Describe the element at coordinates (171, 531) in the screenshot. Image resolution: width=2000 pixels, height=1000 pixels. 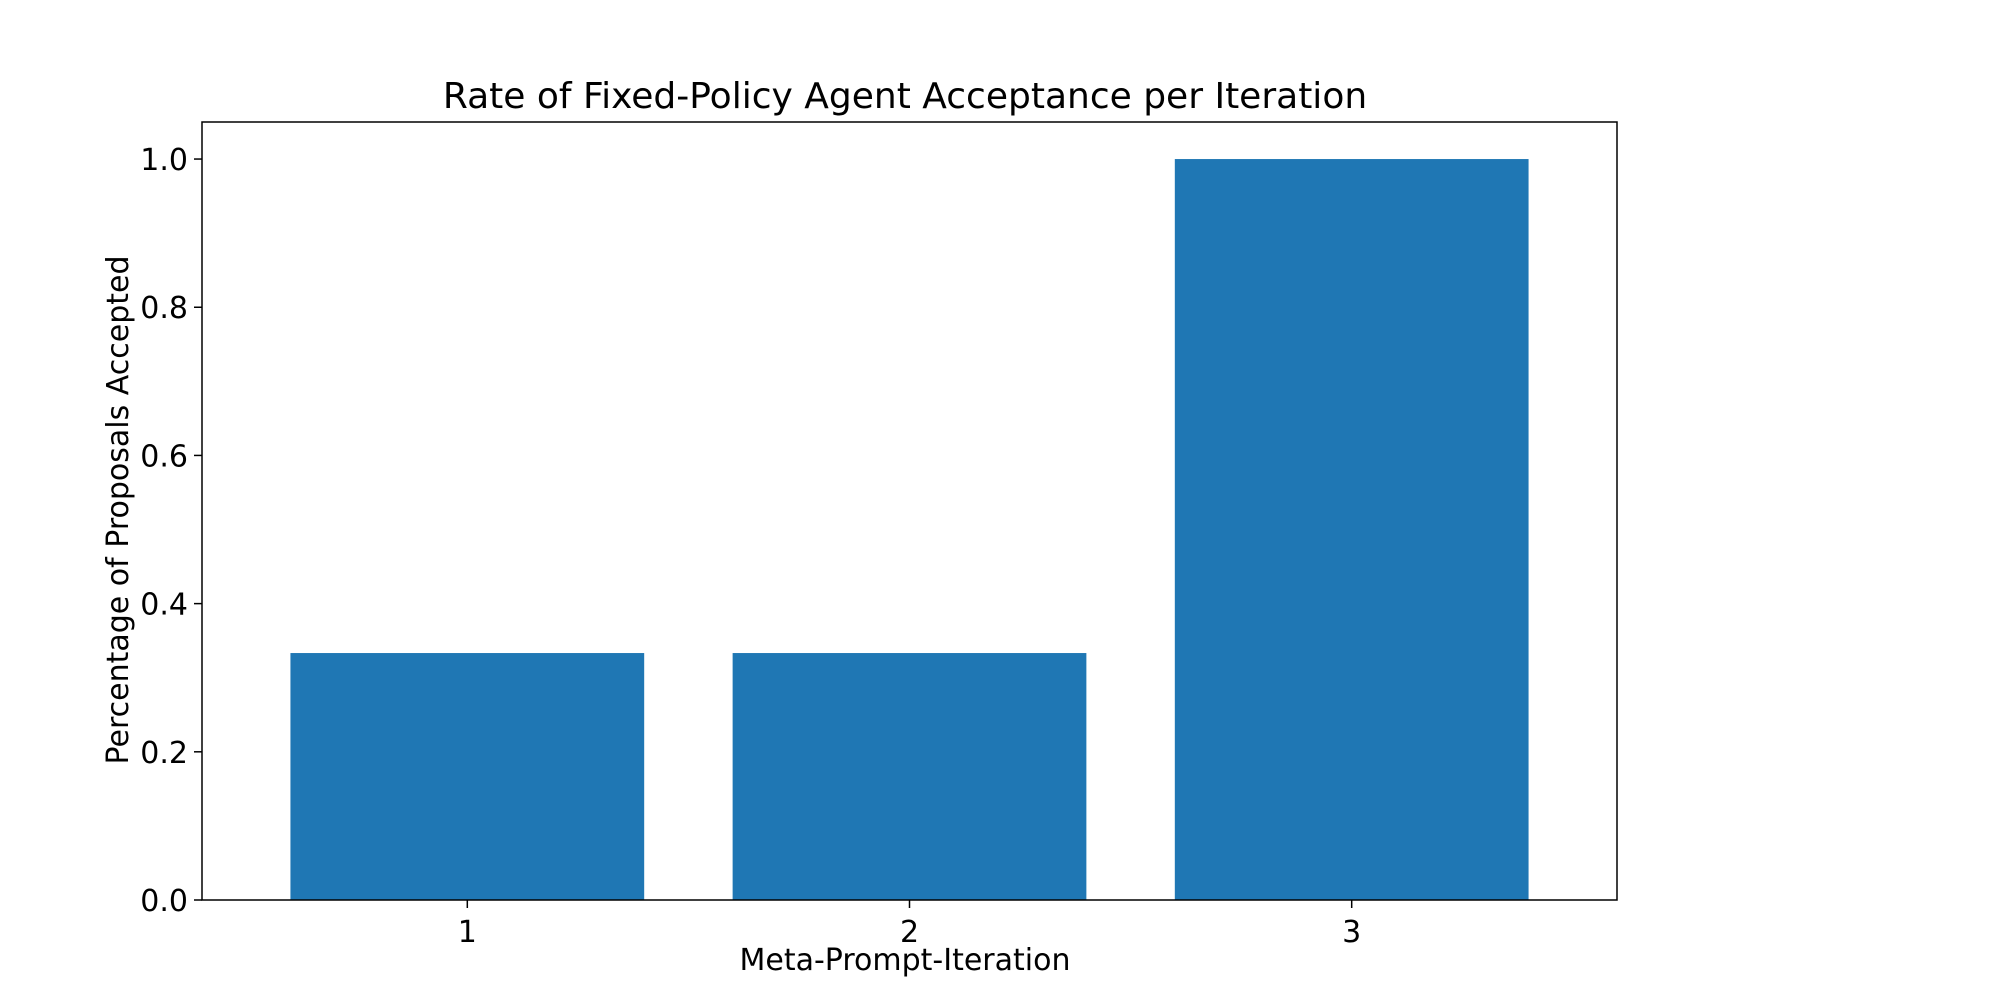
I see `y-axis-ticks: 0.0 0.2 0.4 0.6 0.8 1.0` at that location.